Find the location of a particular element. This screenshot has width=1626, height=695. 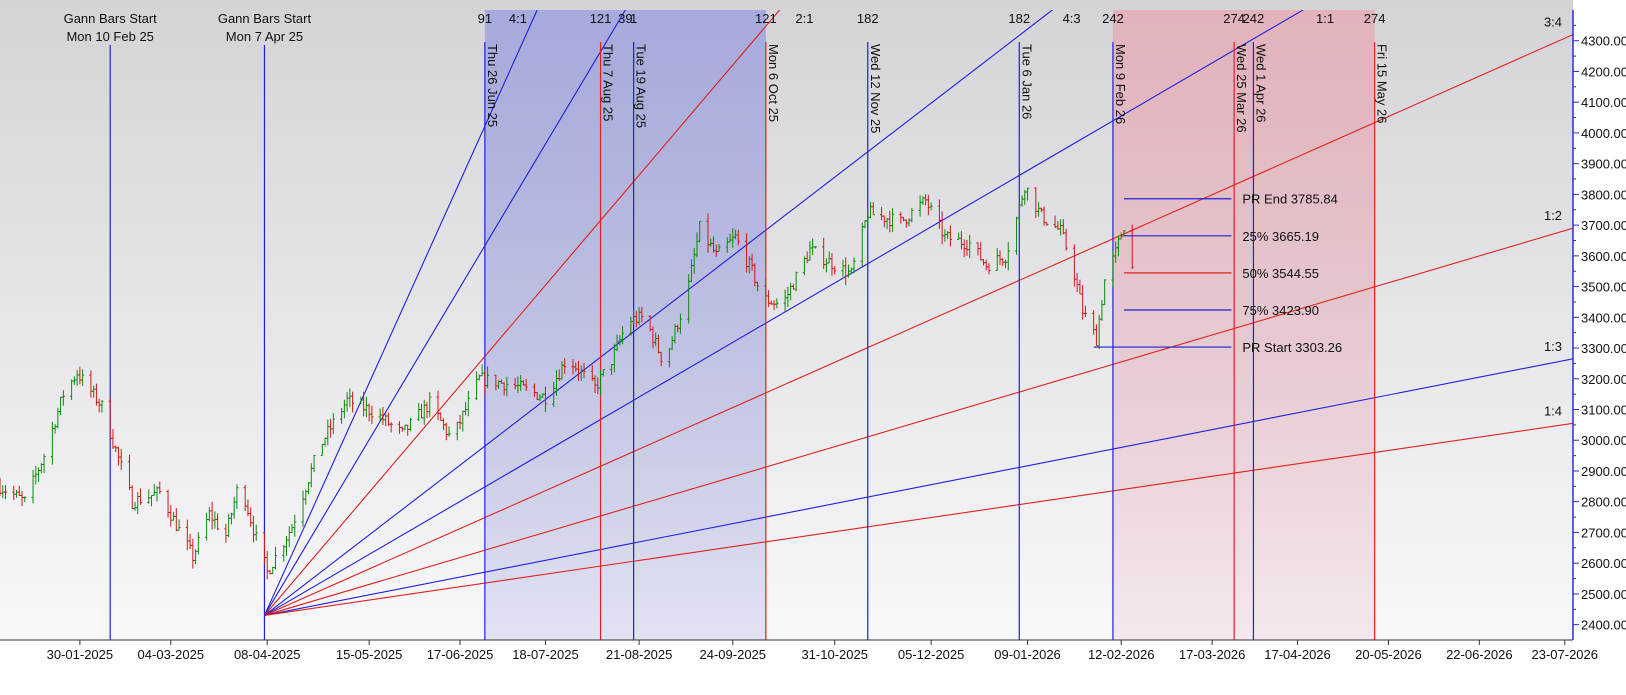

x-tick-label: 18-07-2025 is located at coordinates (545, 654).